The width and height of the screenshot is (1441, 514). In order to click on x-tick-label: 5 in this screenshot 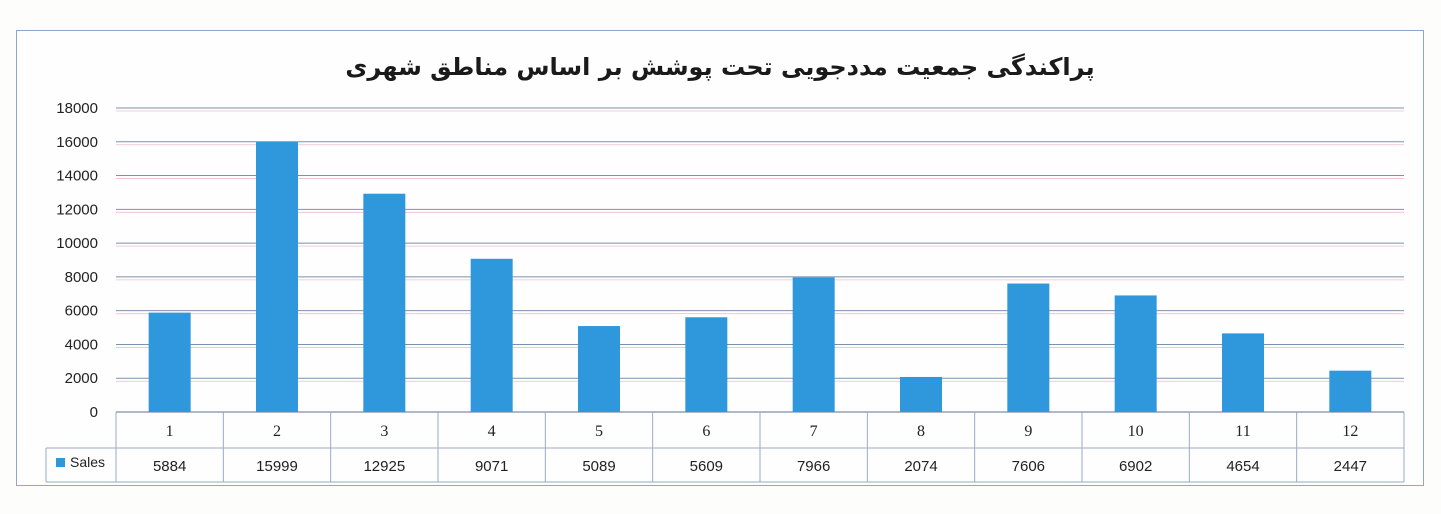, I will do `click(599, 431)`.